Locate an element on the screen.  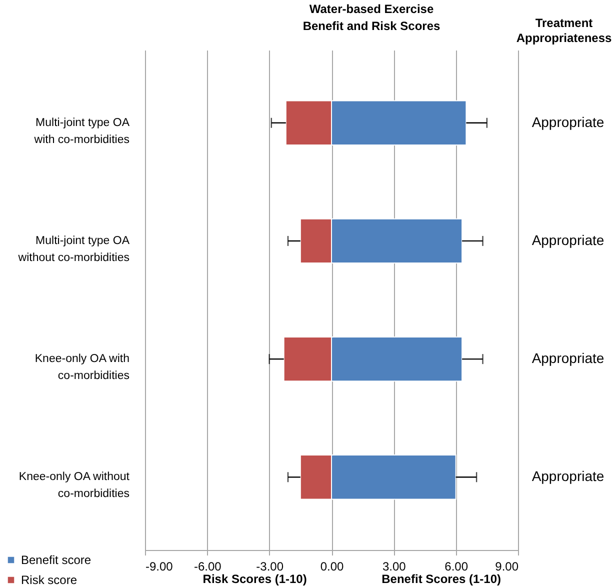
x-tick-label: -6.00 is located at coordinates (208, 567).